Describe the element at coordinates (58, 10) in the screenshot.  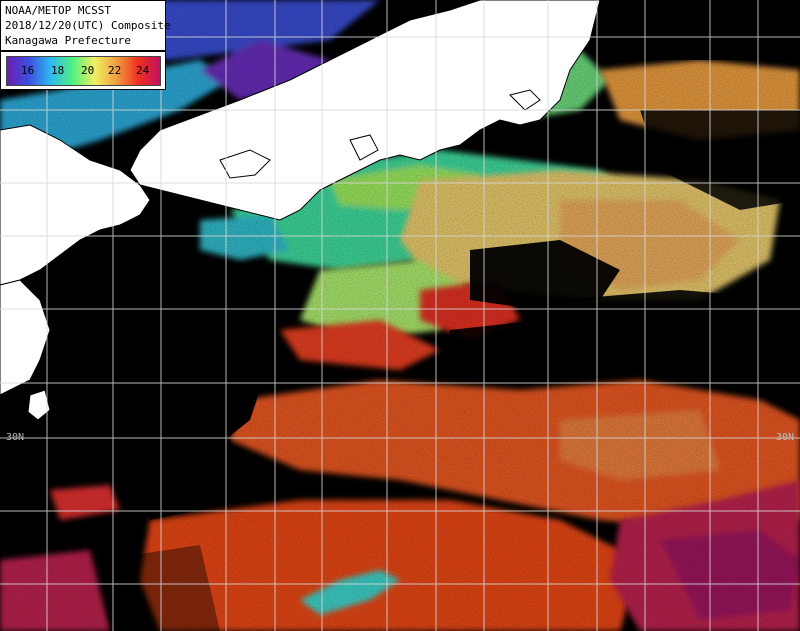
I see `product-title: NOAA/METOP MCSST` at that location.